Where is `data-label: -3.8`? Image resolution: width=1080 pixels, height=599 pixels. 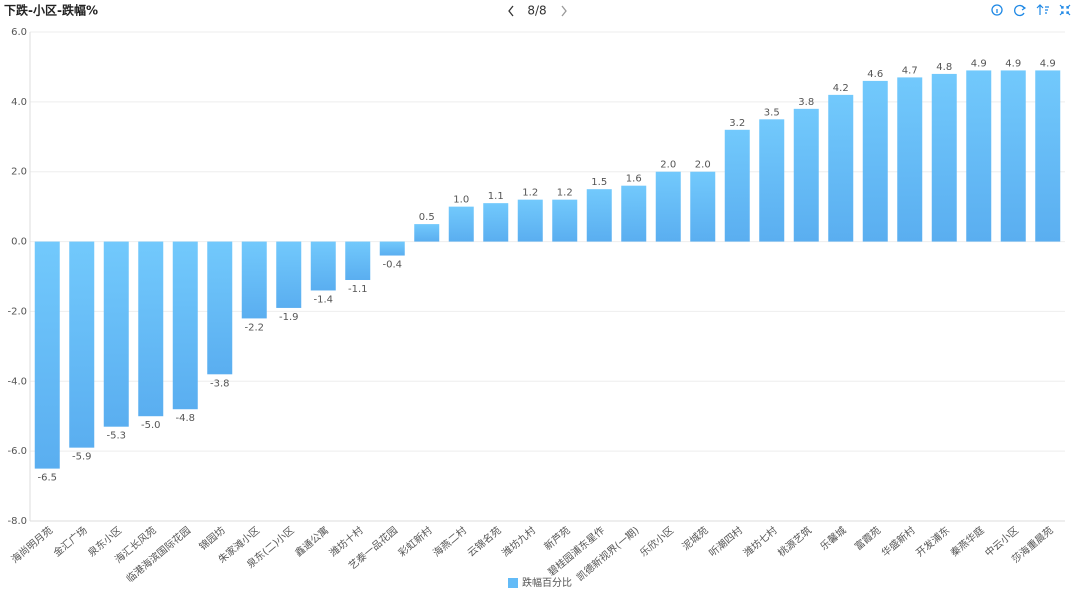
data-label: -3.8 is located at coordinates (220, 383).